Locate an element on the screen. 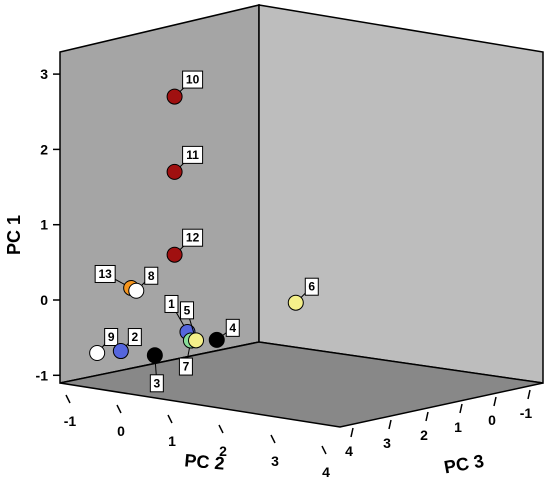 The height and width of the screenshot is (485, 550). pc3-axis: 4 3 2 1 0 -1 is located at coordinates (439, 424).